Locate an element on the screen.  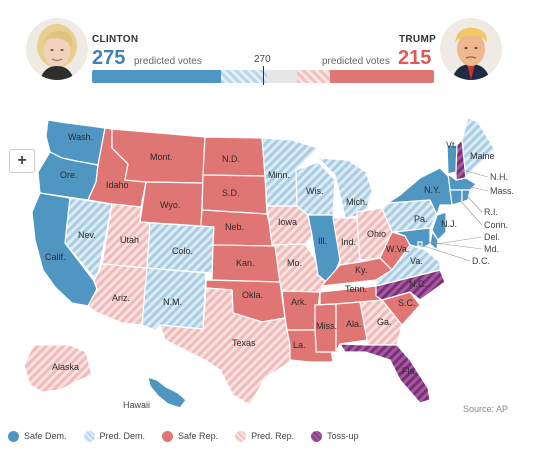
legend-item-pred-dem: Pred. Dem. is located at coordinates (114, 436).